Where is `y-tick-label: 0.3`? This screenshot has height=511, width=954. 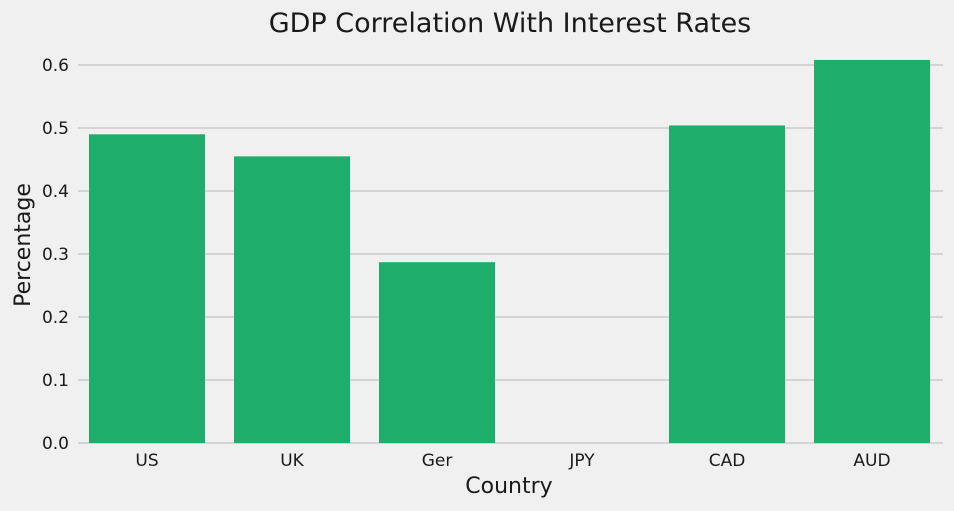
y-tick-label: 0.3 is located at coordinates (55, 255).